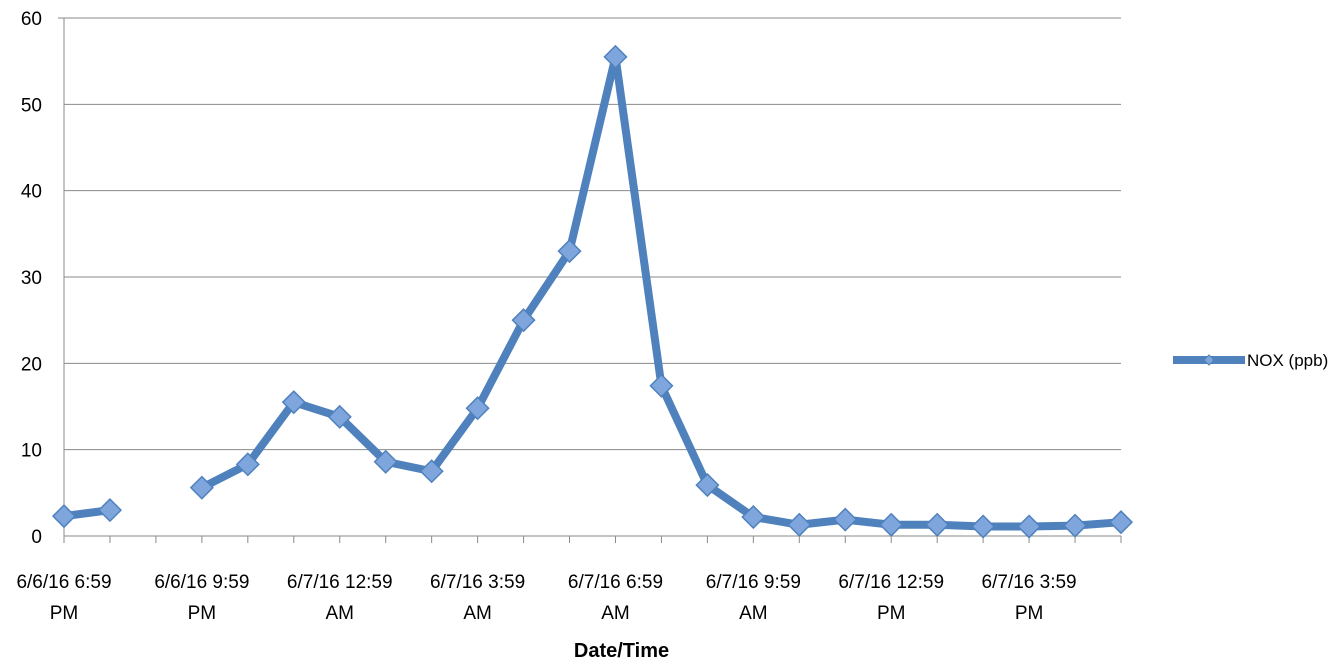 Image resolution: width=1328 pixels, height=665 pixels. I want to click on x-tick-label: 6/6/16 9:59, so click(201, 582).